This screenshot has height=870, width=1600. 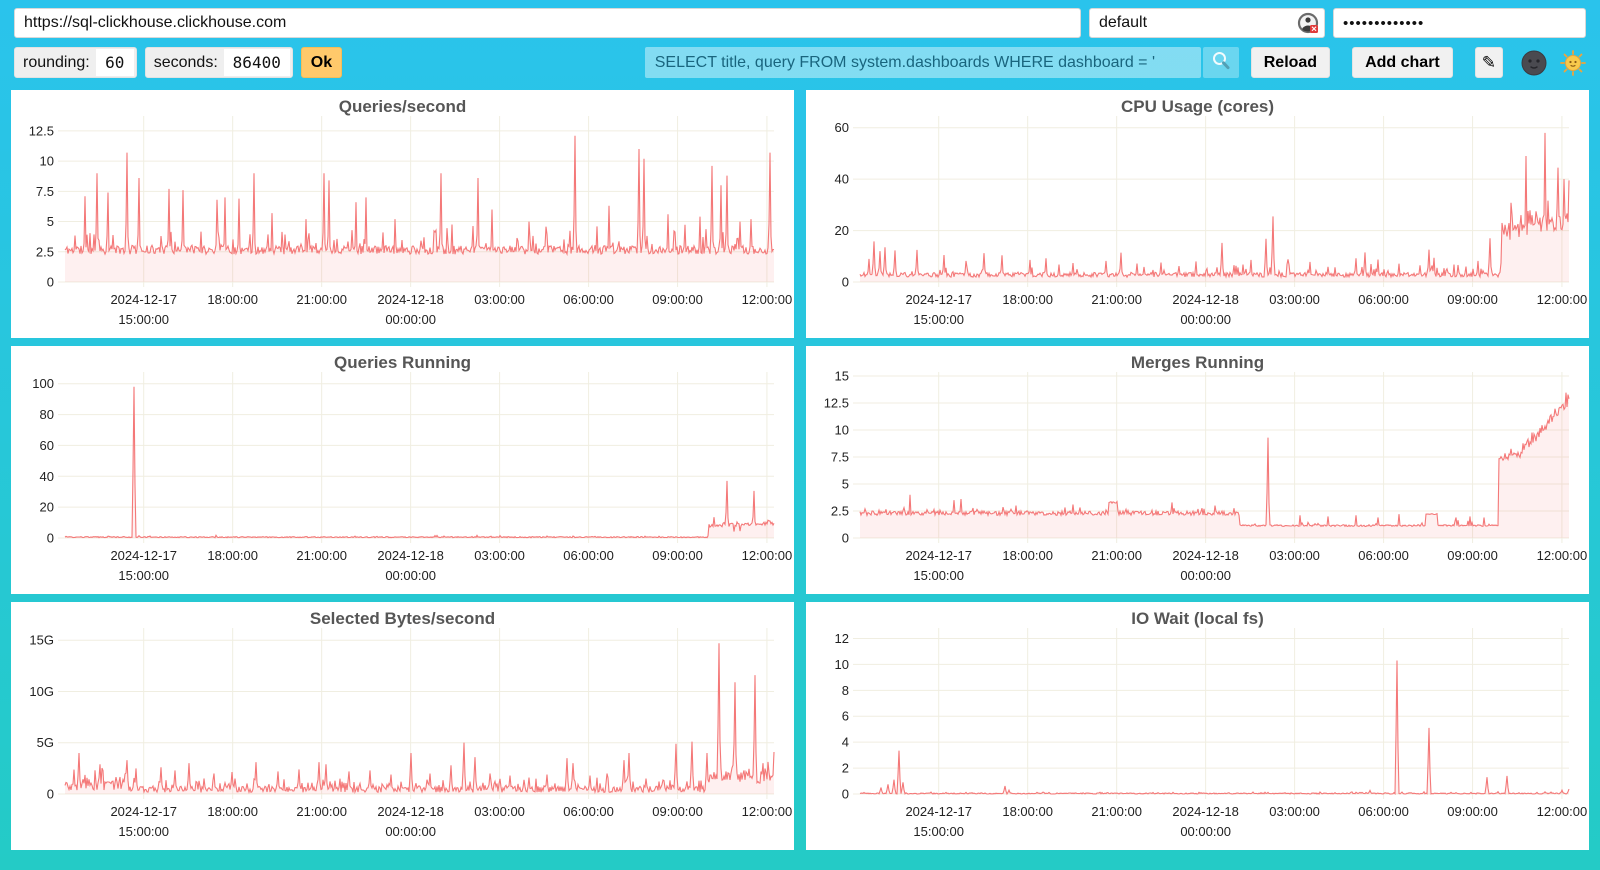 What do you see at coordinates (75, 62) in the screenshot?
I see `rounding-group: rounding:` at bounding box center [75, 62].